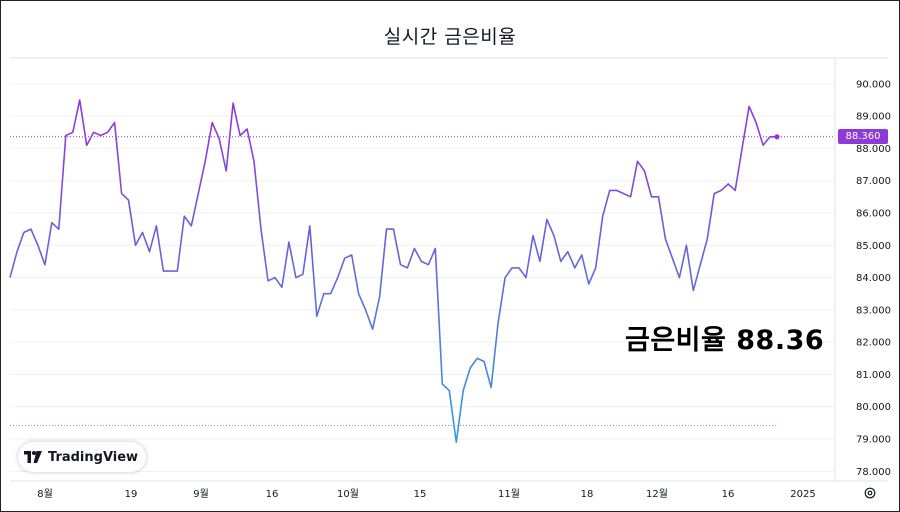  I want to click on y-tick-label: 87.000, so click(873, 181).